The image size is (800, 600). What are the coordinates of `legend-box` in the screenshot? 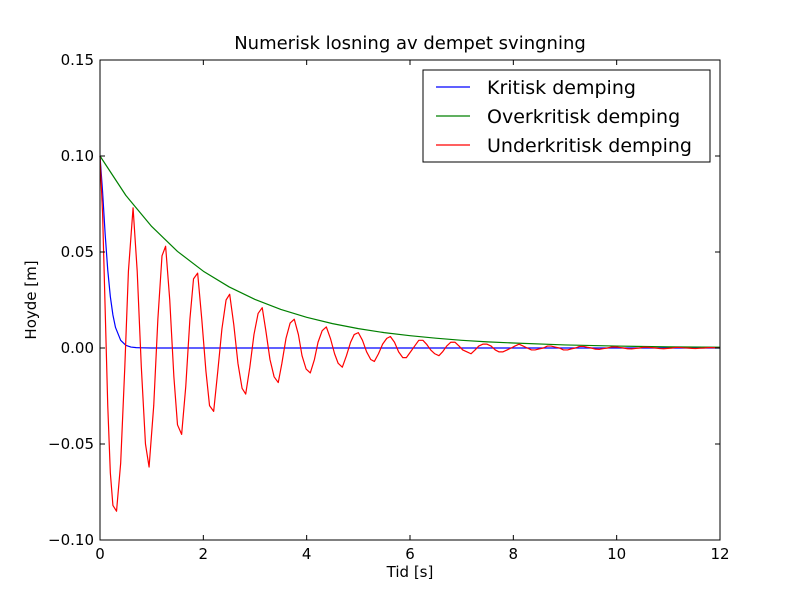 It's located at (566, 116).